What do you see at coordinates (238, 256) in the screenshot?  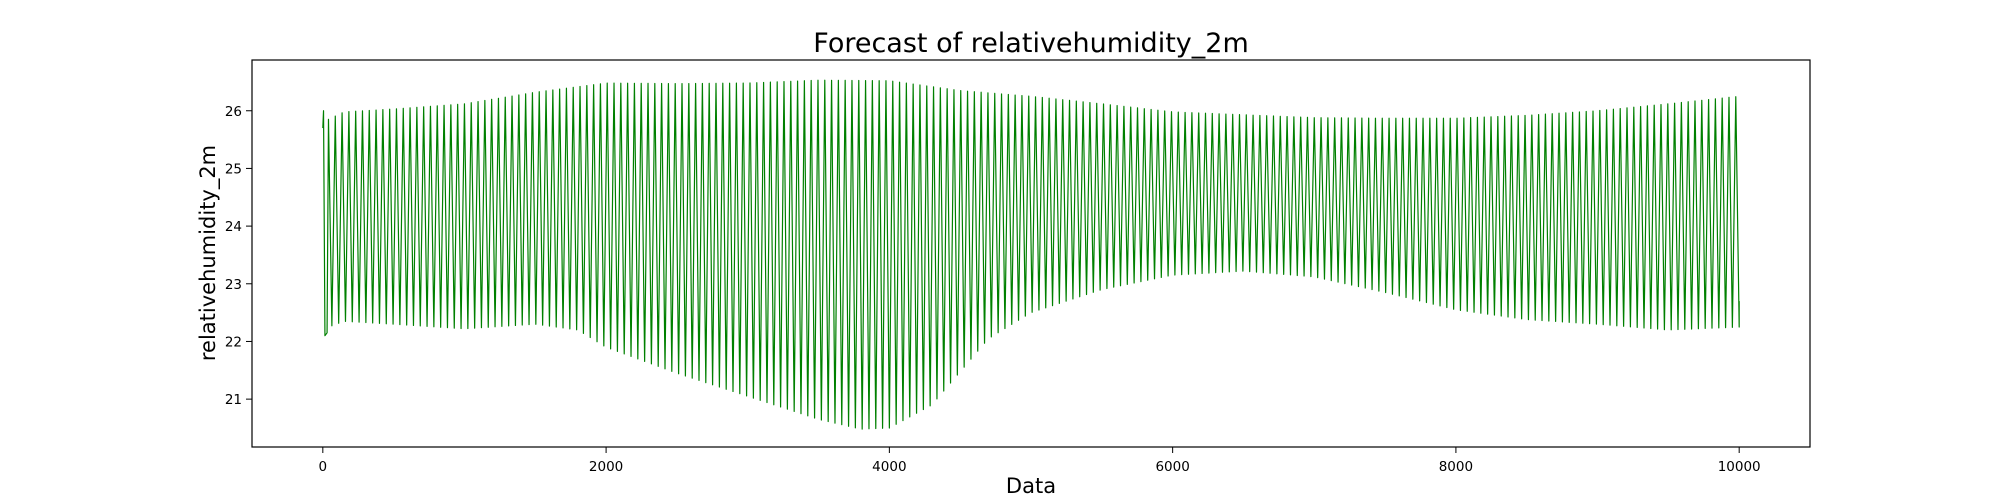 I see `y-axis: 21 22 23 24 25 26` at bounding box center [238, 256].